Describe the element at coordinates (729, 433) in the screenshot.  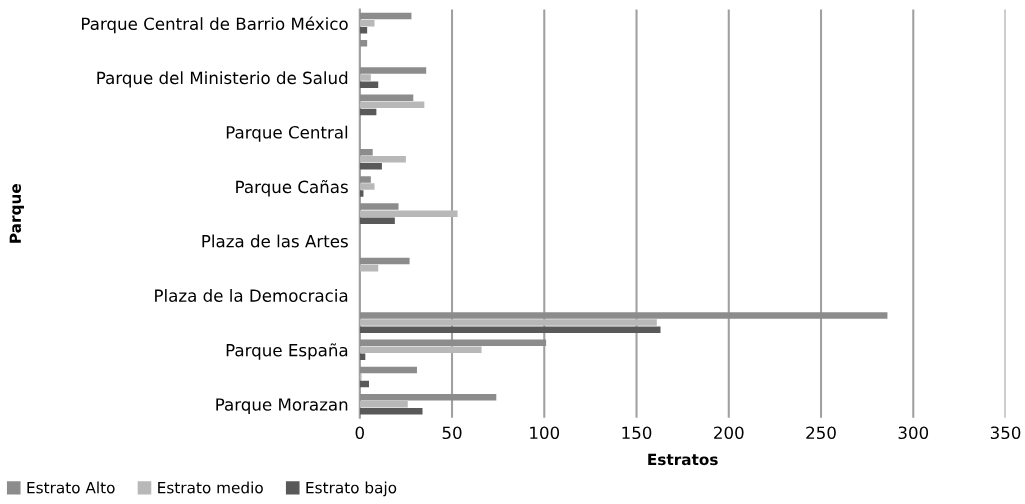
I see `x-tick-label: 200` at that location.